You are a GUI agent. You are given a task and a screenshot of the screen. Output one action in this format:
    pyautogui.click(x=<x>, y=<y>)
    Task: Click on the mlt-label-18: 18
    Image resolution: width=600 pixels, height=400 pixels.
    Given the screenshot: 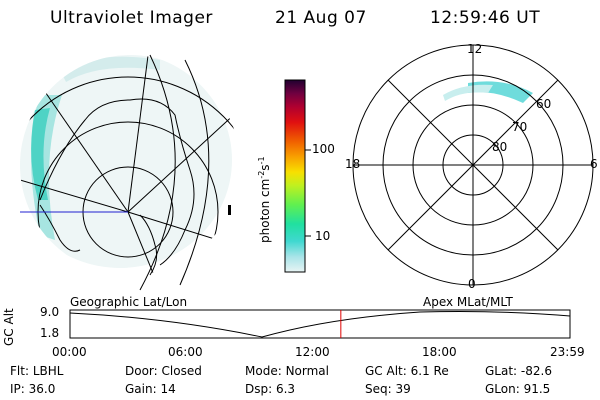 What is the action you would take?
    pyautogui.click(x=353, y=164)
    